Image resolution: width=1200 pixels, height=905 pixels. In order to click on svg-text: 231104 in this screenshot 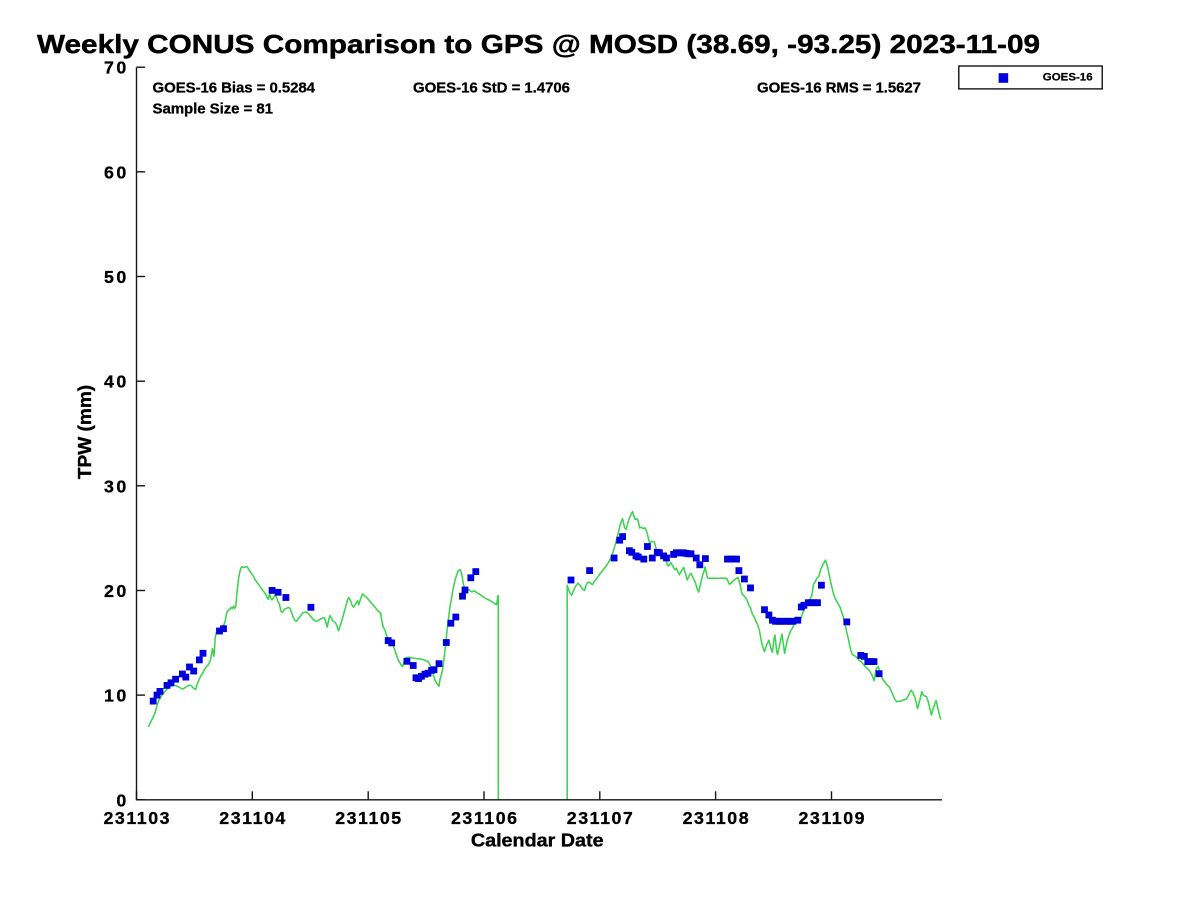, I will do `click(252, 818)`.